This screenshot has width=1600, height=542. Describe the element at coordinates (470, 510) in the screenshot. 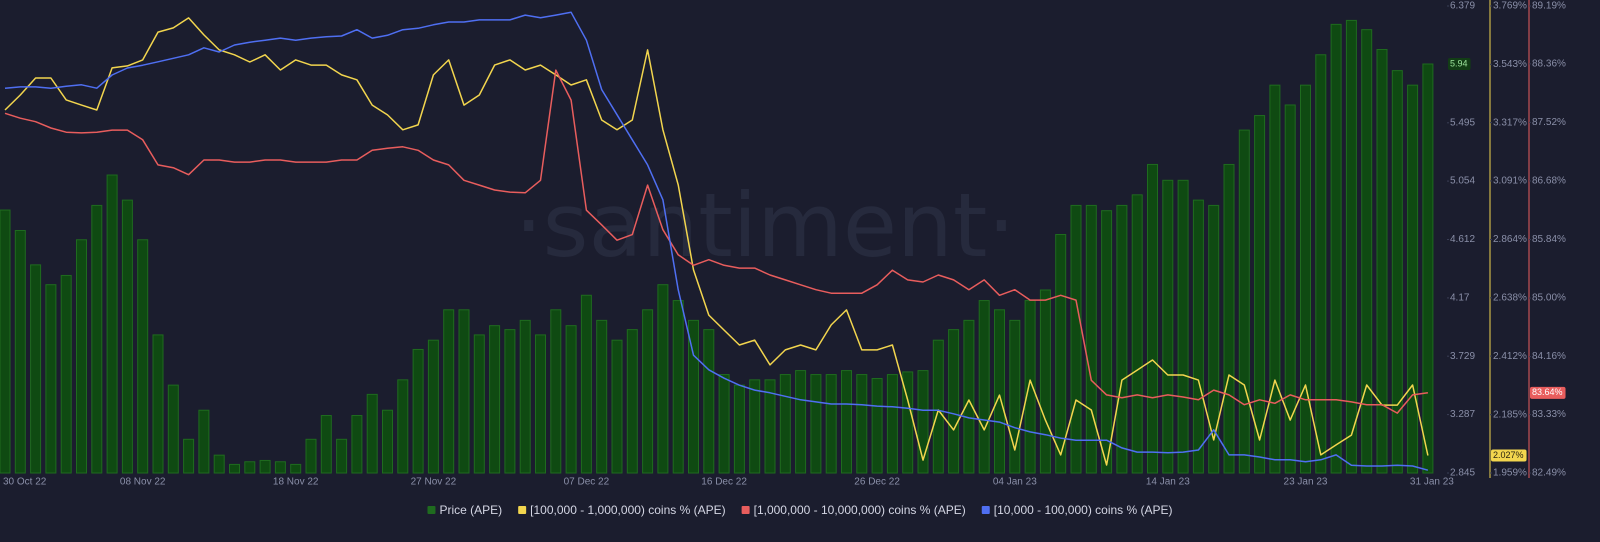

I see `legend-label: Price (APE)` at that location.